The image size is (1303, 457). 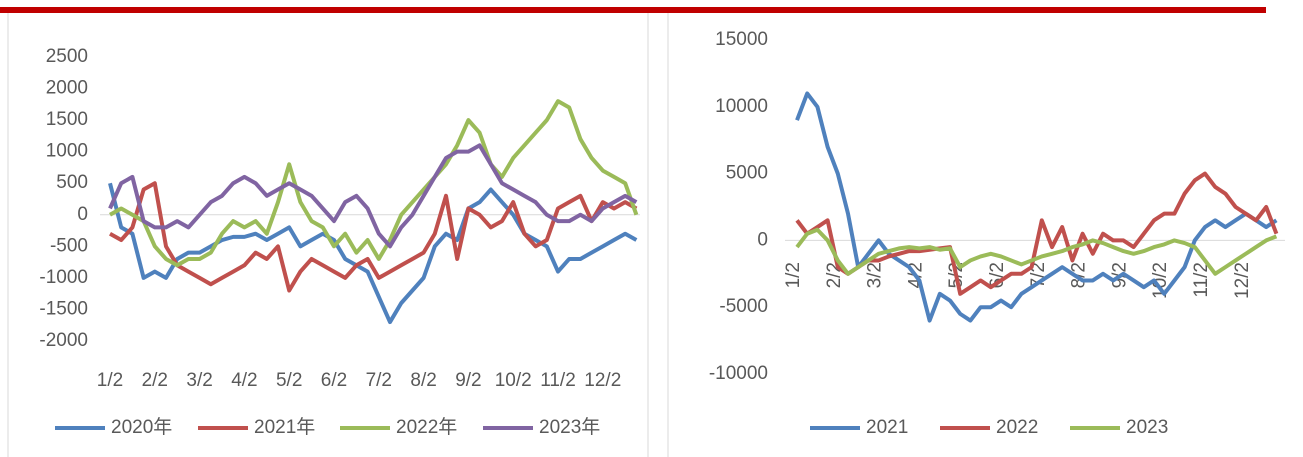 What do you see at coordinates (67, 88) in the screenshot?
I see `y-tick-label: 2000` at bounding box center [67, 88].